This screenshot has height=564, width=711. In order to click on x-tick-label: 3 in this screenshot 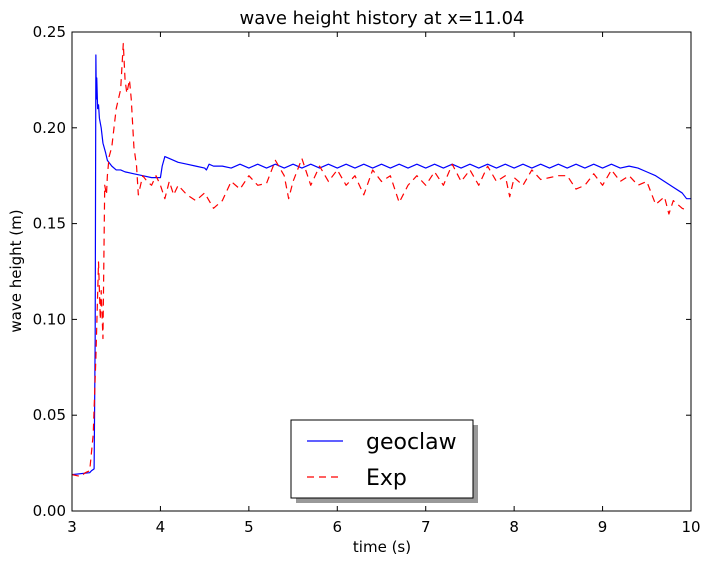, I will do `click(72, 527)`.